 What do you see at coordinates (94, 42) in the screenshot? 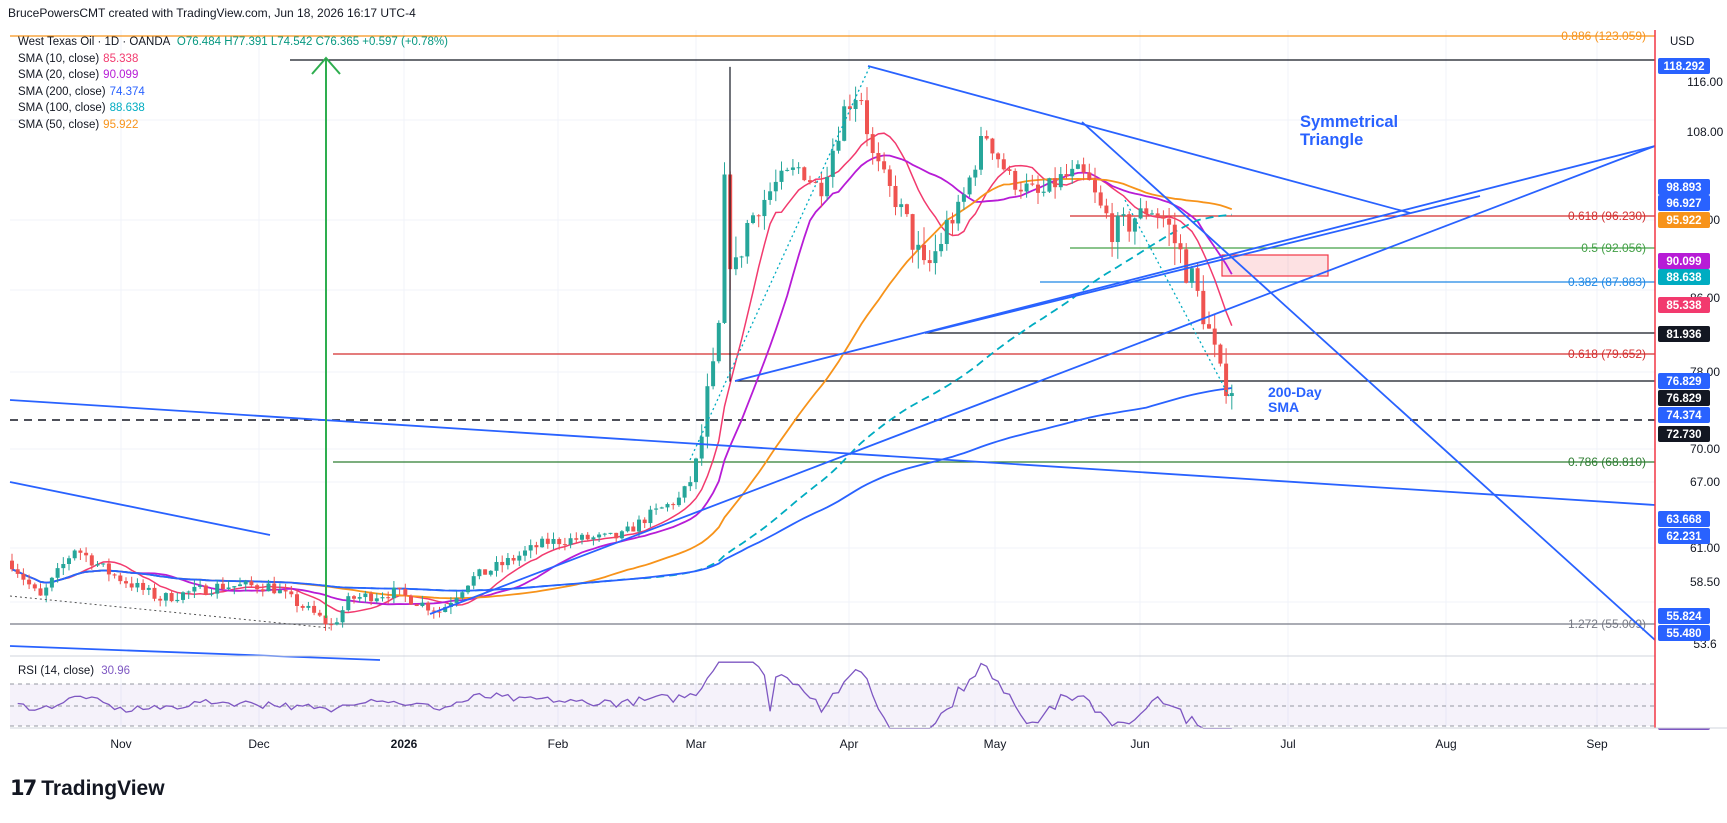
I see `legend-symbol: West Texas Oil · 1D · OANDA` at bounding box center [94, 42].